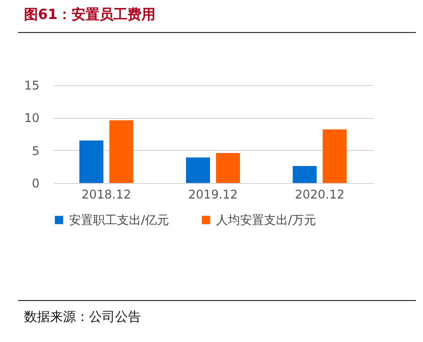 This screenshot has width=423, height=342. What do you see at coordinates (90, 15) in the screenshot?
I see `chart-title: 图61：安置员工费用` at bounding box center [90, 15].